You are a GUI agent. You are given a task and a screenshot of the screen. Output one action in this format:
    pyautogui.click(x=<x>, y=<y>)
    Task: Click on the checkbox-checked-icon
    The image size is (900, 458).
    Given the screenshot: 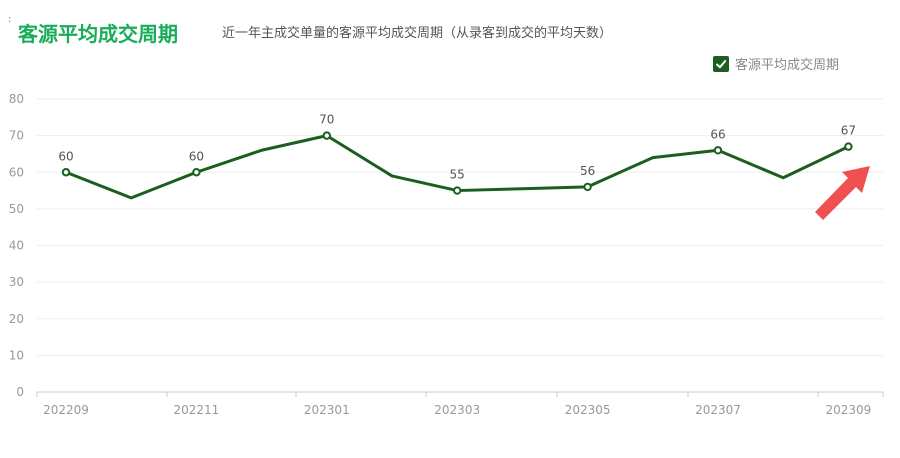 What is the action you would take?
    pyautogui.click(x=721, y=63)
    